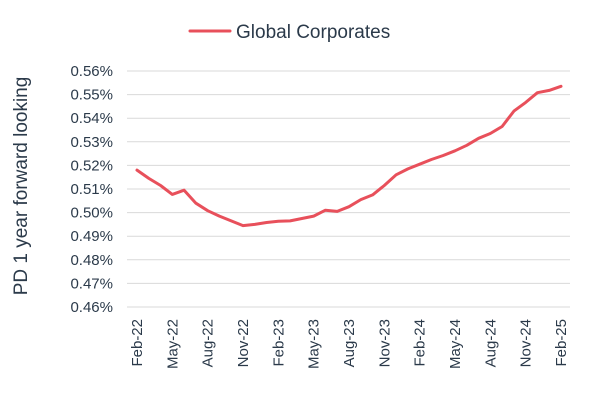 This screenshot has height=413, width=591. What do you see at coordinates (313, 32) in the screenshot?
I see `legend-label: Global Corporates` at bounding box center [313, 32].